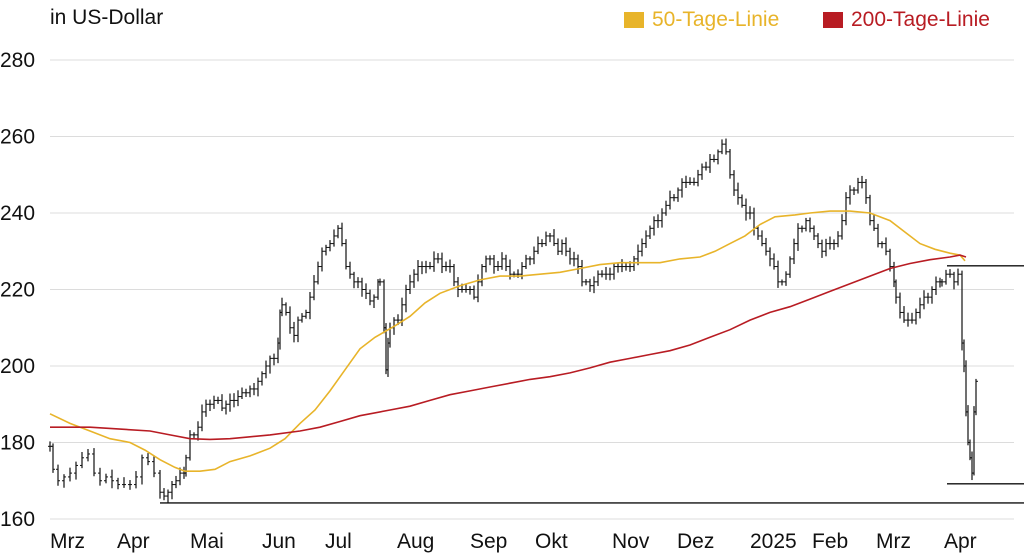 Image resolution: width=1024 pixels, height=560 pixels. Describe the element at coordinates (716, 19) in the screenshot. I see `legend-label-50: 50-Tage-Linie` at that location.